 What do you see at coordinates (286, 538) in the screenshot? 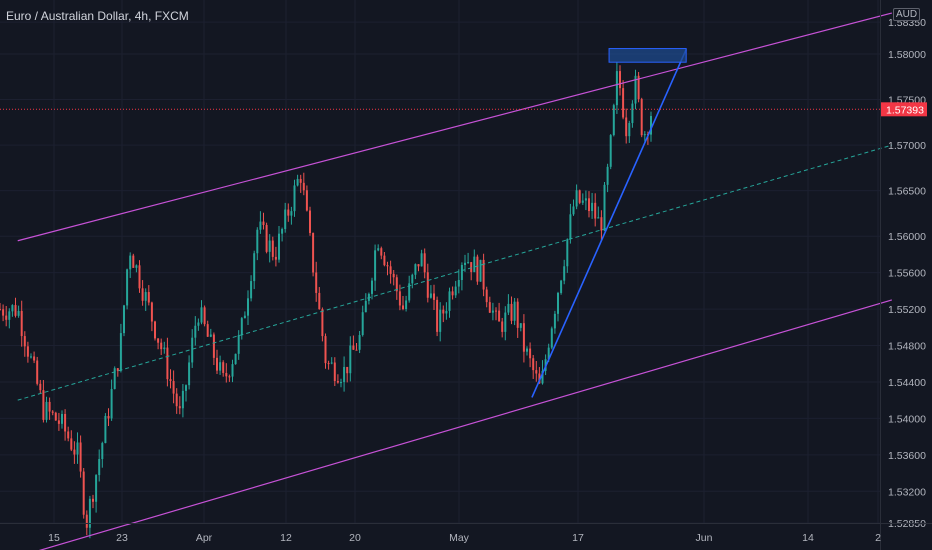
I see `x-tick-label: 12` at bounding box center [286, 538].